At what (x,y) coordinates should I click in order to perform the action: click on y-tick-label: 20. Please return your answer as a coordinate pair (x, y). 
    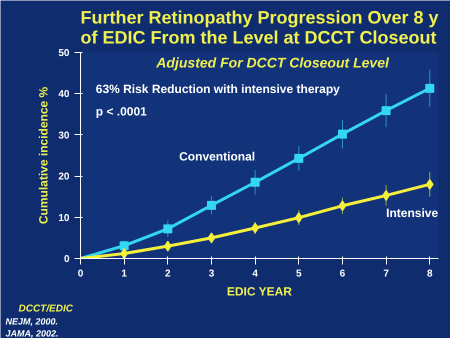
    Looking at the image, I should click on (64, 177).